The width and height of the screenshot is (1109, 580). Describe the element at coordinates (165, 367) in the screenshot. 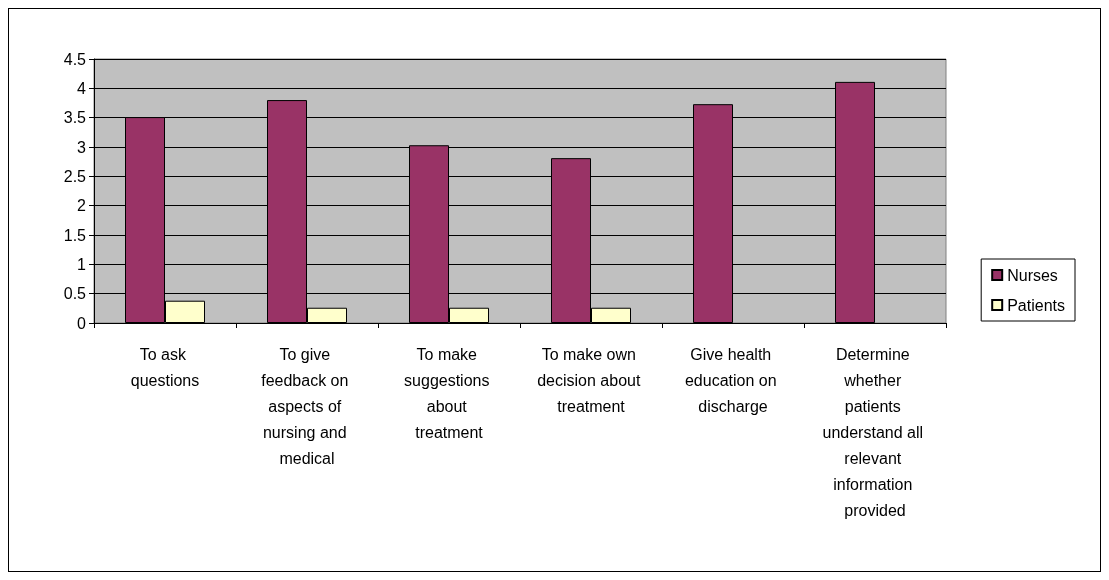

I see `x-tick-label: To ask questions` at that location.